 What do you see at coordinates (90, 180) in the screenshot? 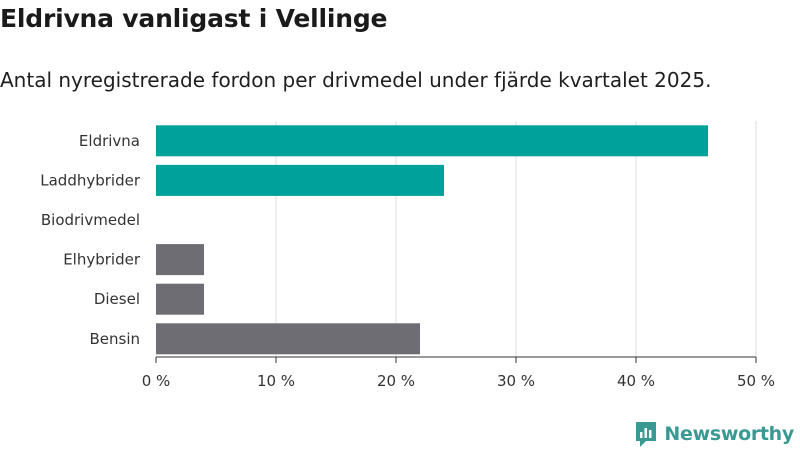
I see `category-label: Laddhybrider` at bounding box center [90, 180].